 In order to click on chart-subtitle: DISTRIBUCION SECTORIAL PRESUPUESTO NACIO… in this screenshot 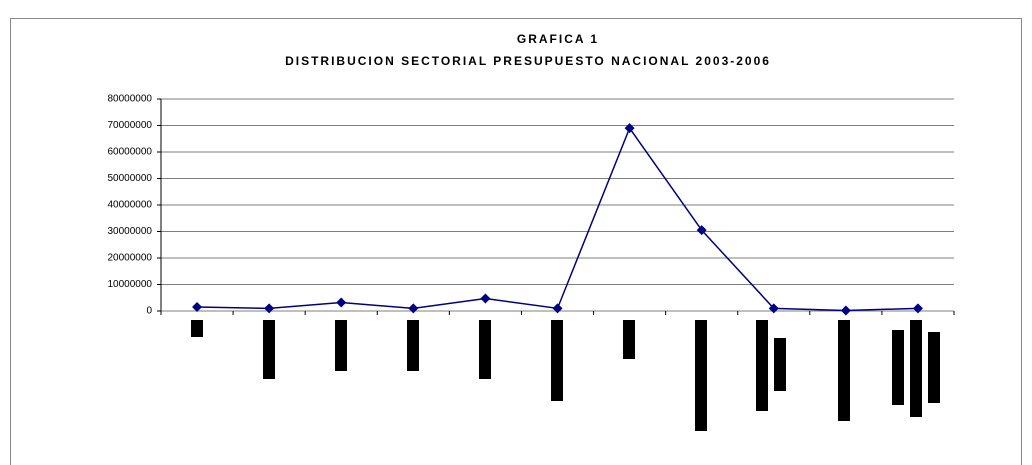, I will do `click(528, 61)`.